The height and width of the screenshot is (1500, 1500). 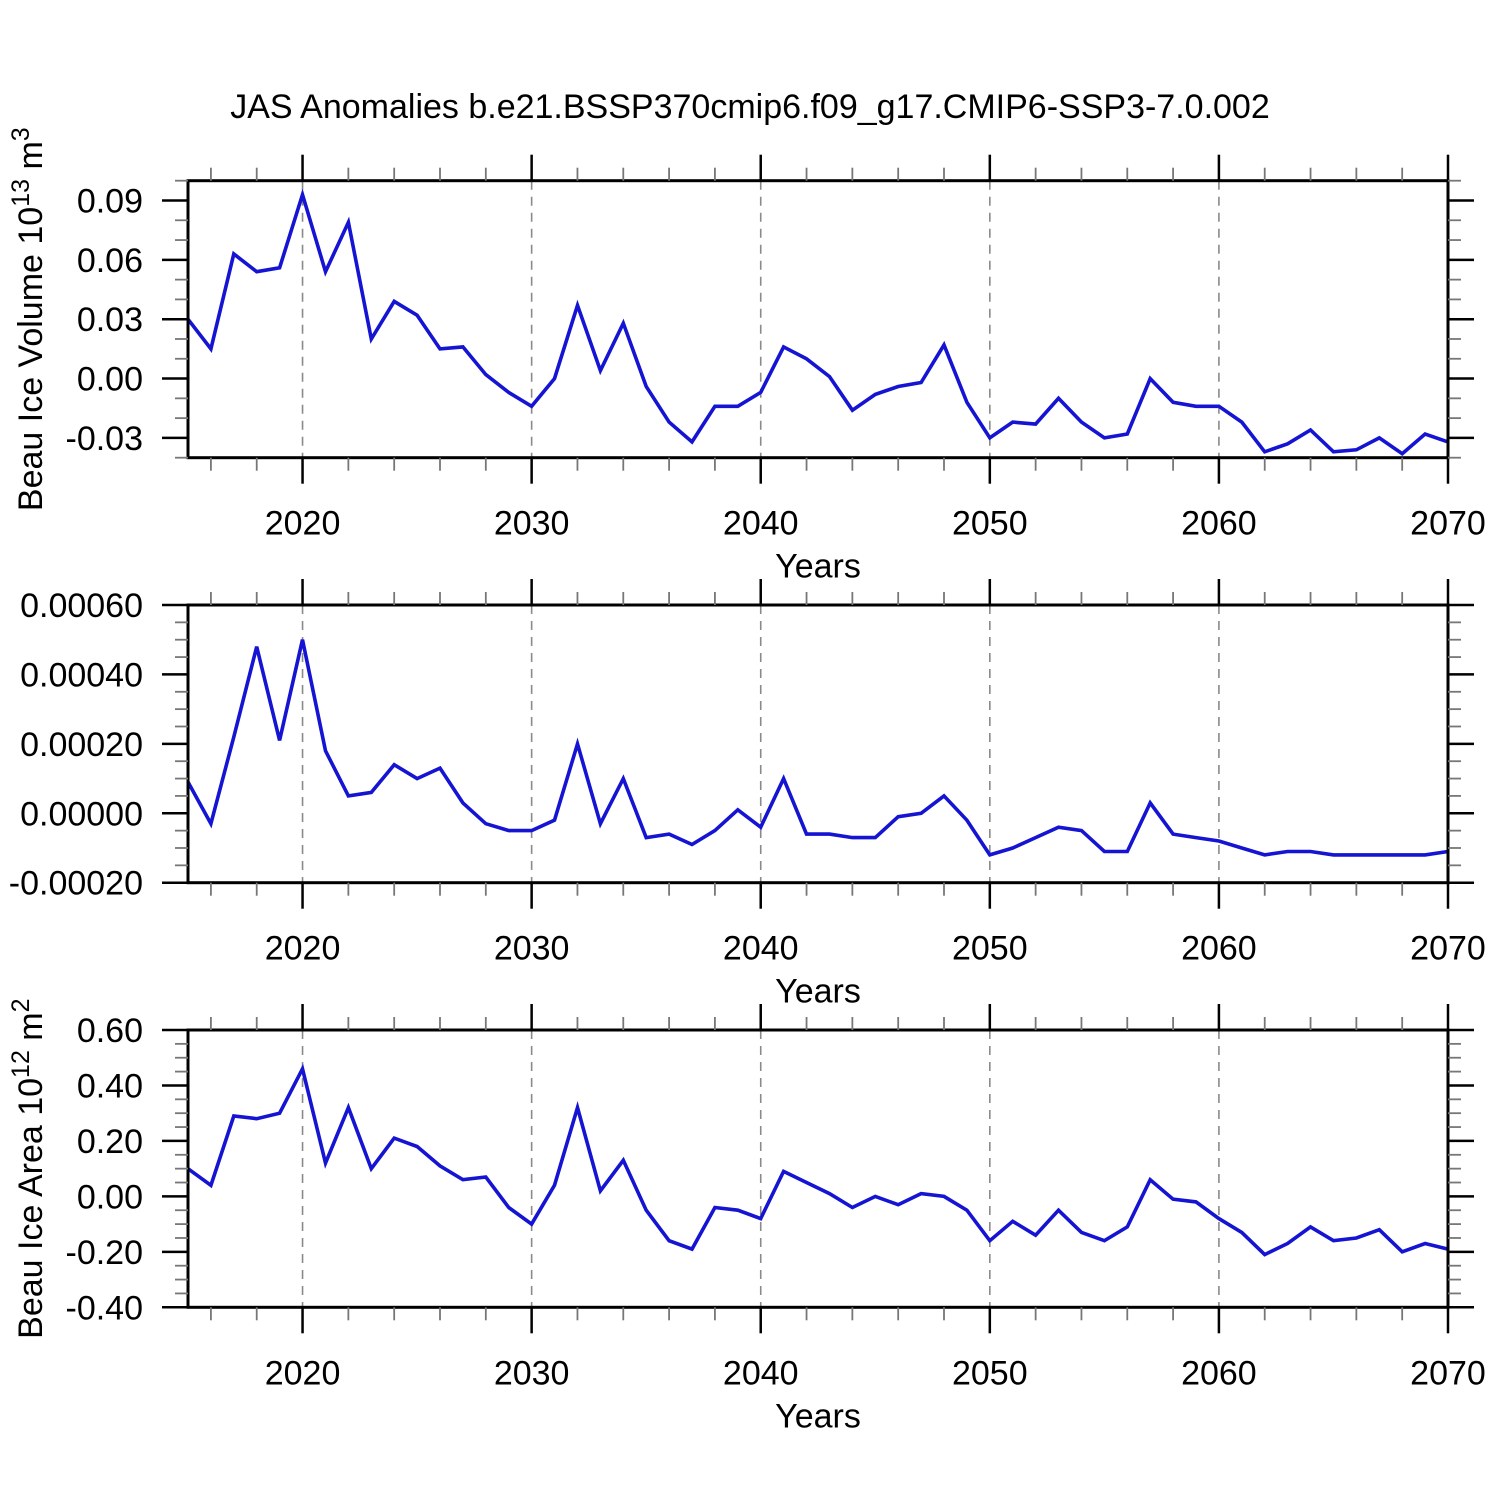 What do you see at coordinates (28, 319) in the screenshot?
I see `y-axis-label: Beau Ice Volume 1013 m3` at bounding box center [28, 319].